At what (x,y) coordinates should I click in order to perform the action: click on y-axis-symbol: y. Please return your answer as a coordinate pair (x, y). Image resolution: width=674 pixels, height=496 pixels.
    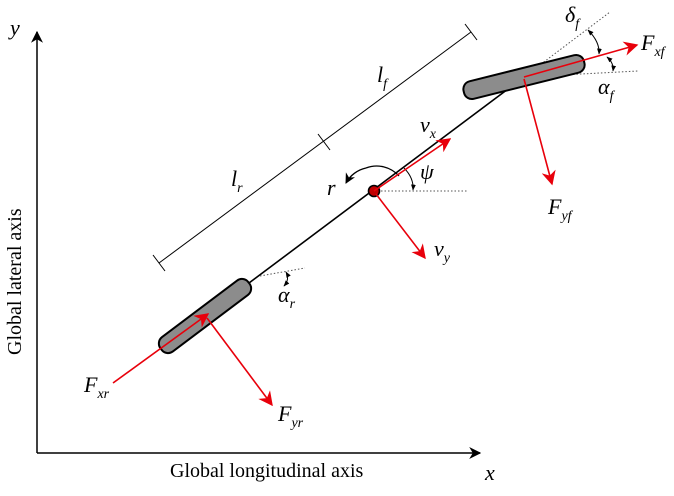
    Looking at the image, I should click on (14, 27).